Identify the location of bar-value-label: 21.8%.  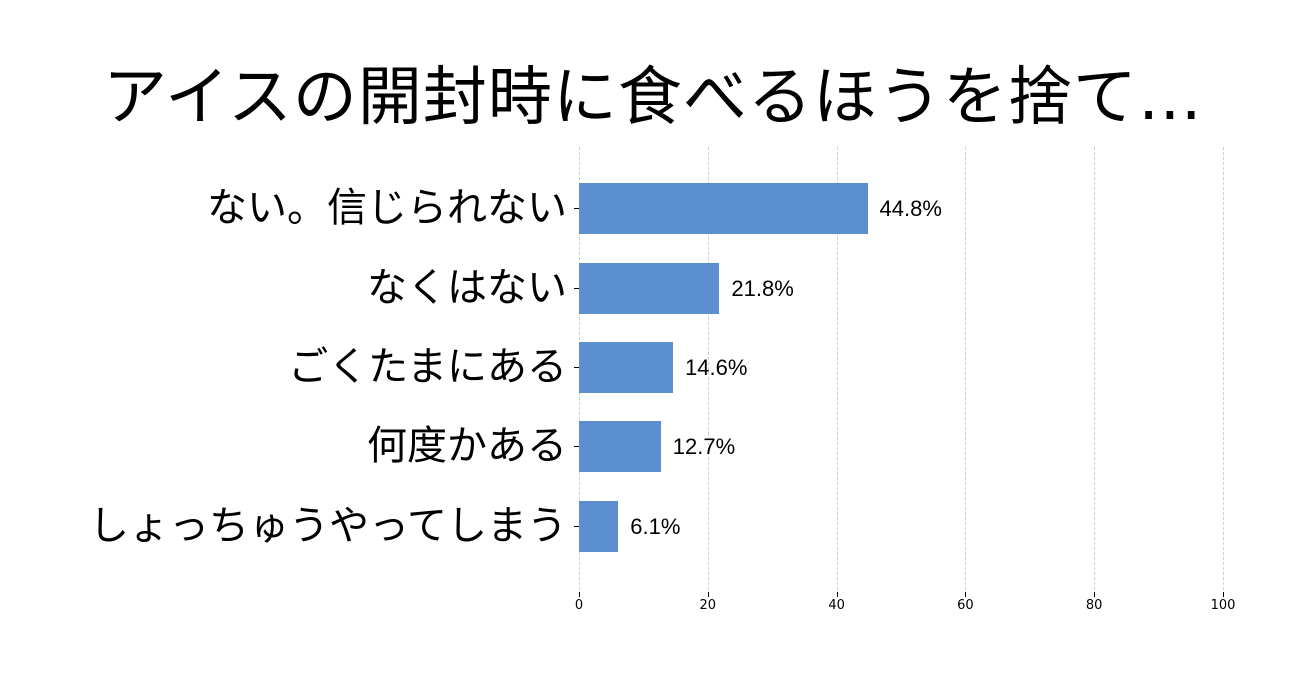
(762, 288).